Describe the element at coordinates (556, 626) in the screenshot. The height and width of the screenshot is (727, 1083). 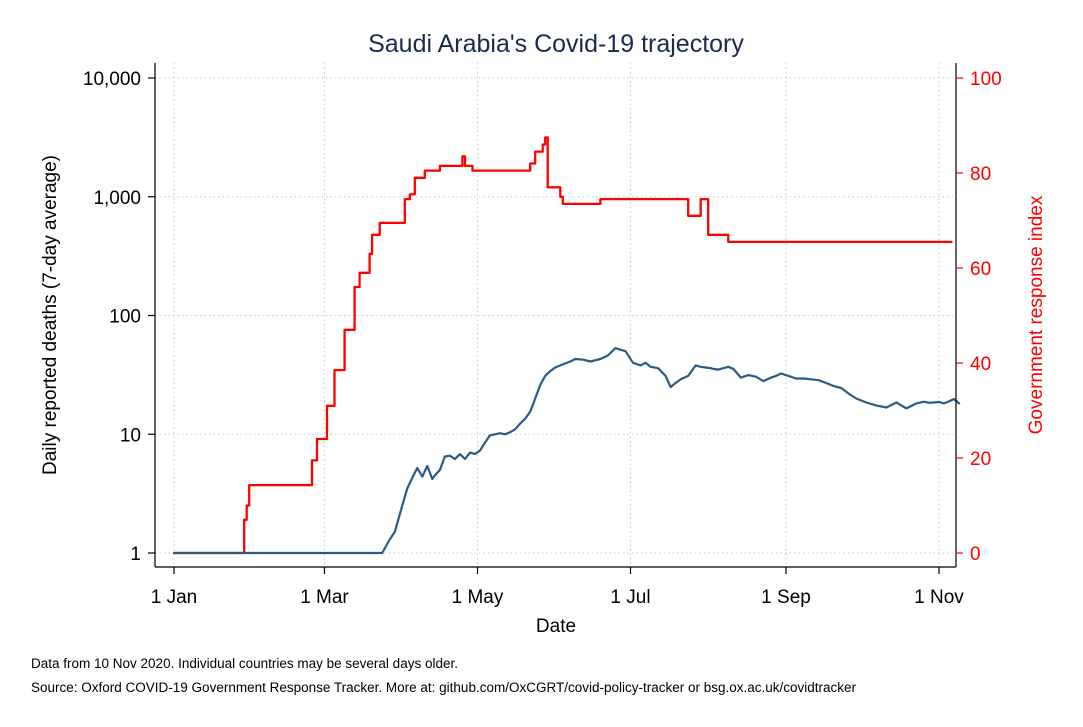
I see `x-axis-label: Date` at that location.